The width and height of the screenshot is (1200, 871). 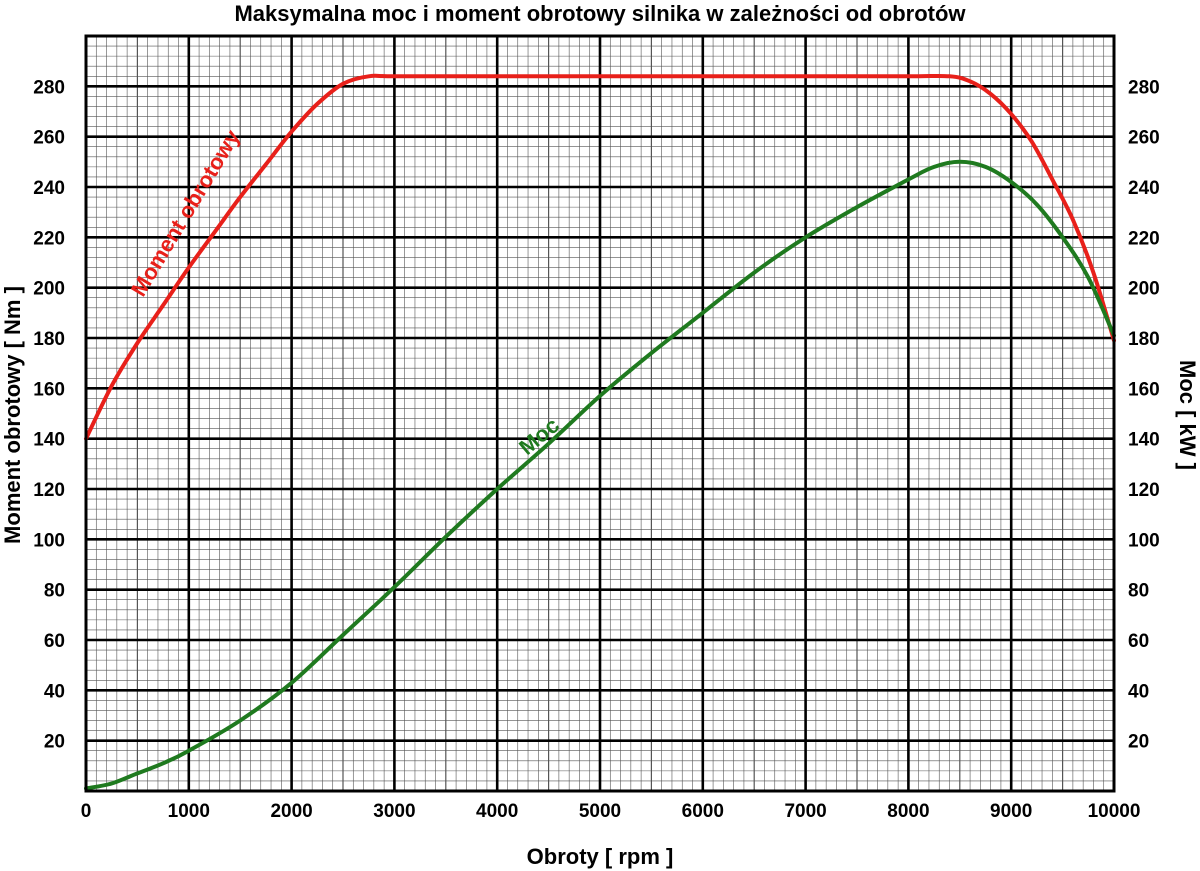 I want to click on y-tick-label-right: 100, so click(x=1144, y=540).